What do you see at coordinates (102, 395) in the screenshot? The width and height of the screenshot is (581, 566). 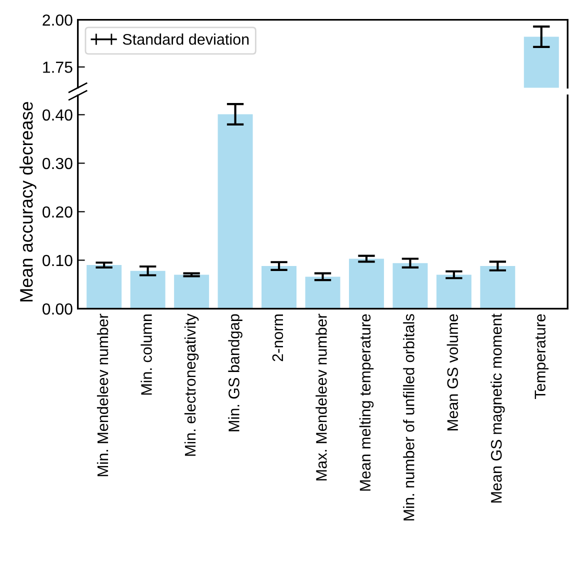 I see `x-tick-label: Min. Mendeleev number` at bounding box center [102, 395].